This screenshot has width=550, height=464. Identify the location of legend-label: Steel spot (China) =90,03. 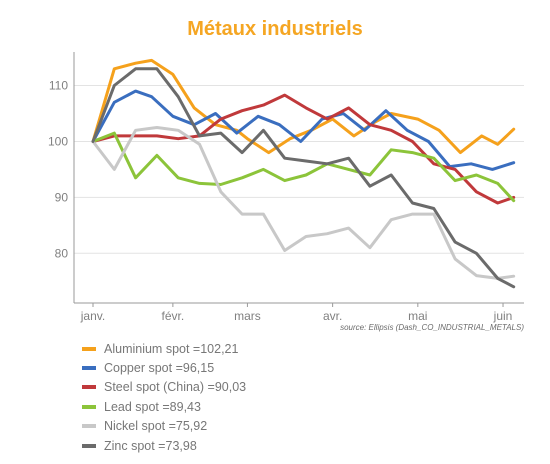
(175, 387).